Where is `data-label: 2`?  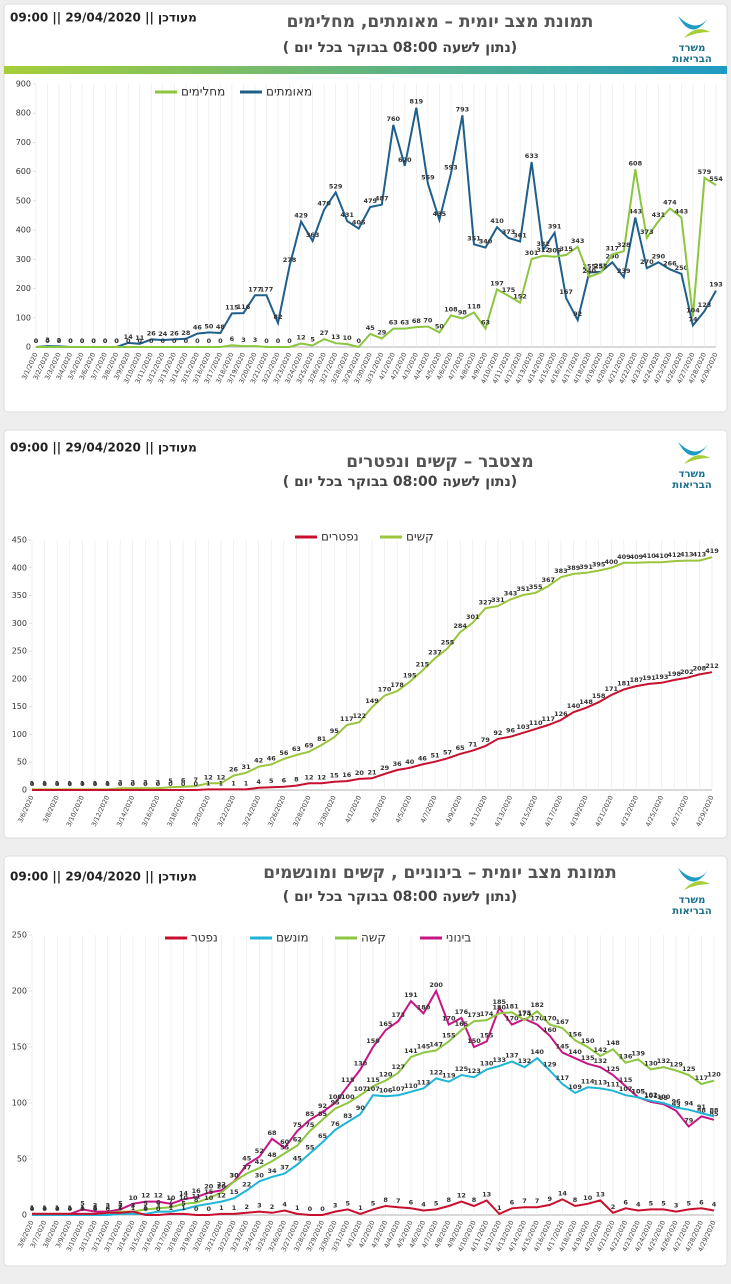 data-label: 2 is located at coordinates (120, 1207).